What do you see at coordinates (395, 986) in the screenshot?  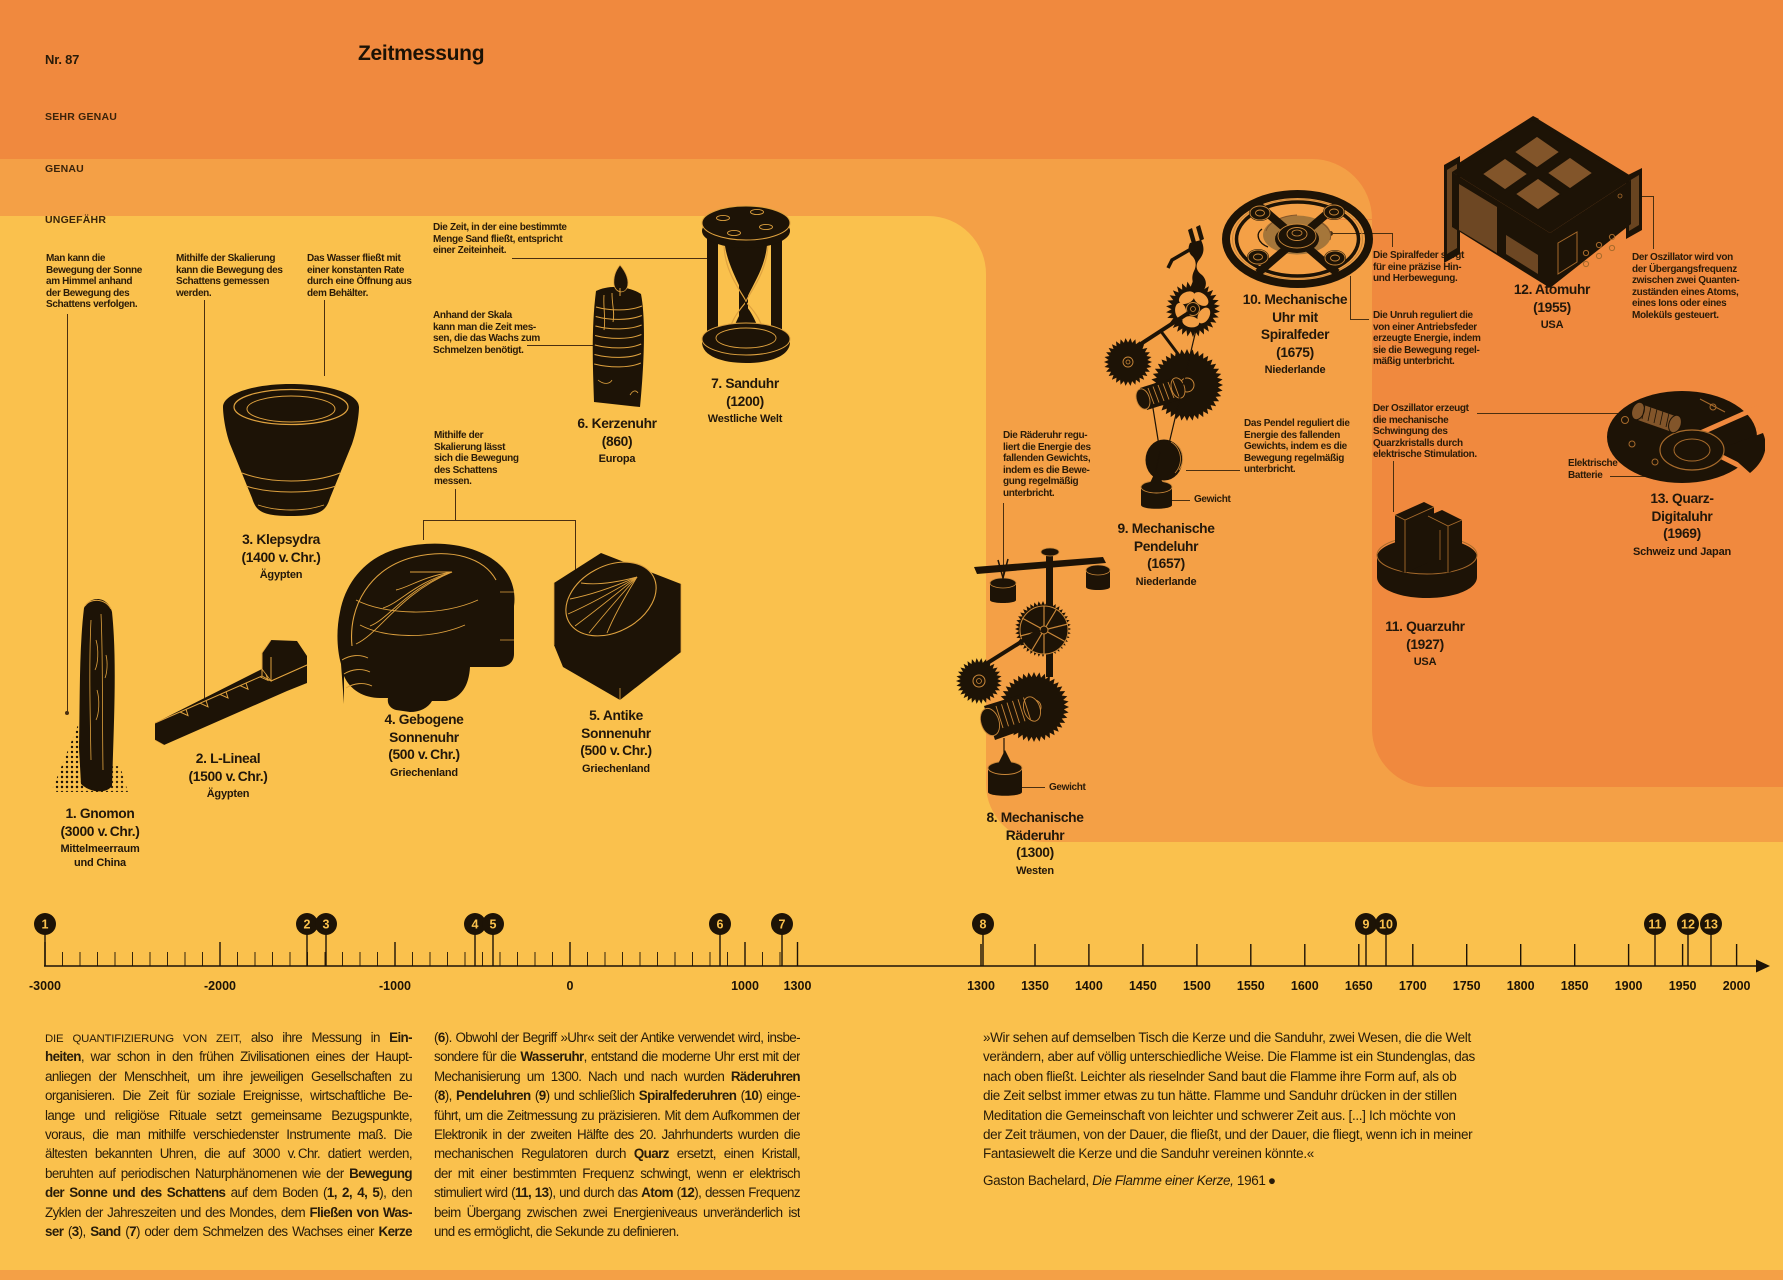 I see `svg-text: -1000` at bounding box center [395, 986].